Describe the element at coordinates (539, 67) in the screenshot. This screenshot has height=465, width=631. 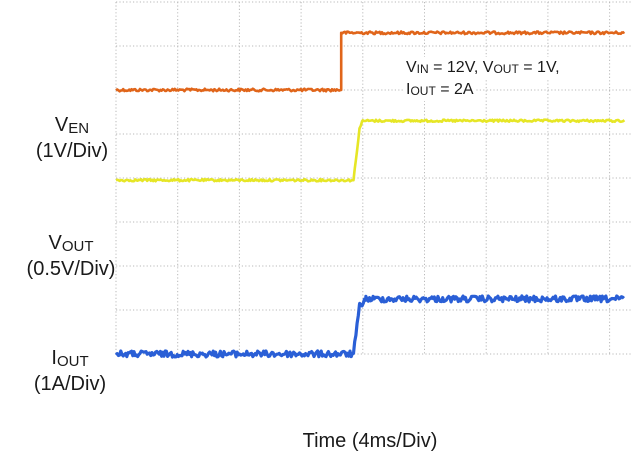
I see `vout-cond-value: = 1V,` at that location.